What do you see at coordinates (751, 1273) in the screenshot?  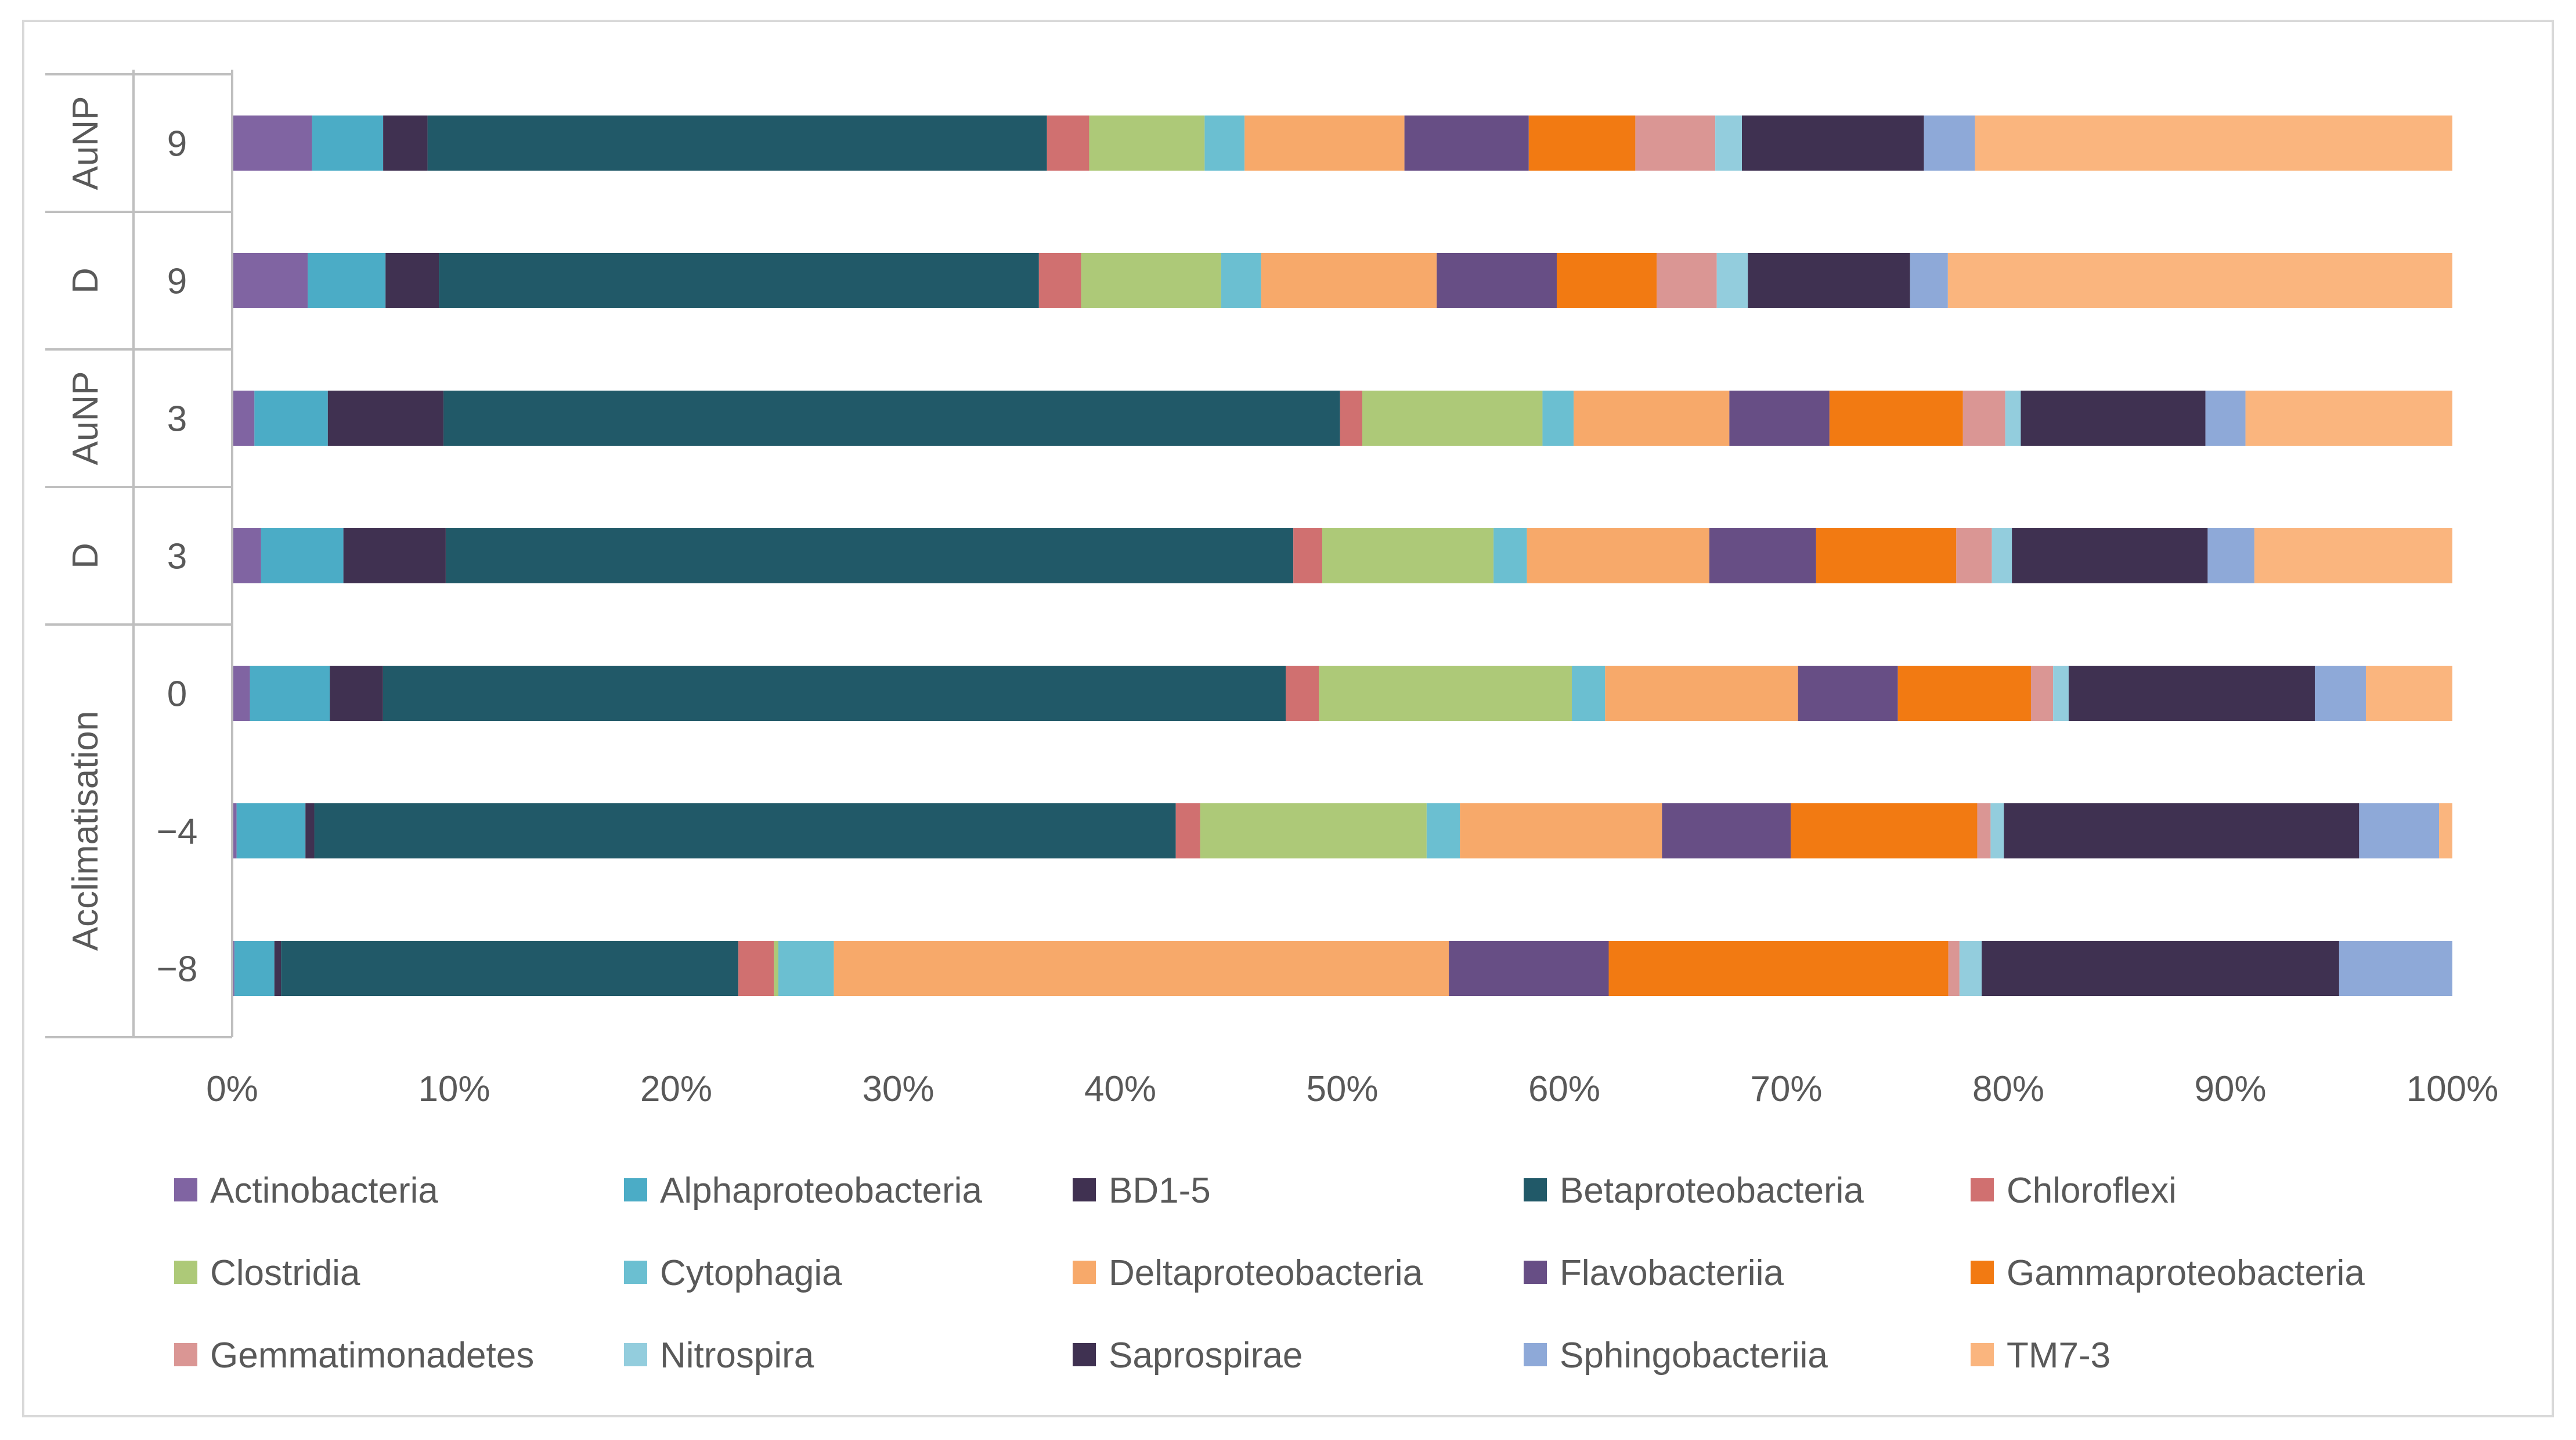 I see `legend-label: Cytophagia` at bounding box center [751, 1273].